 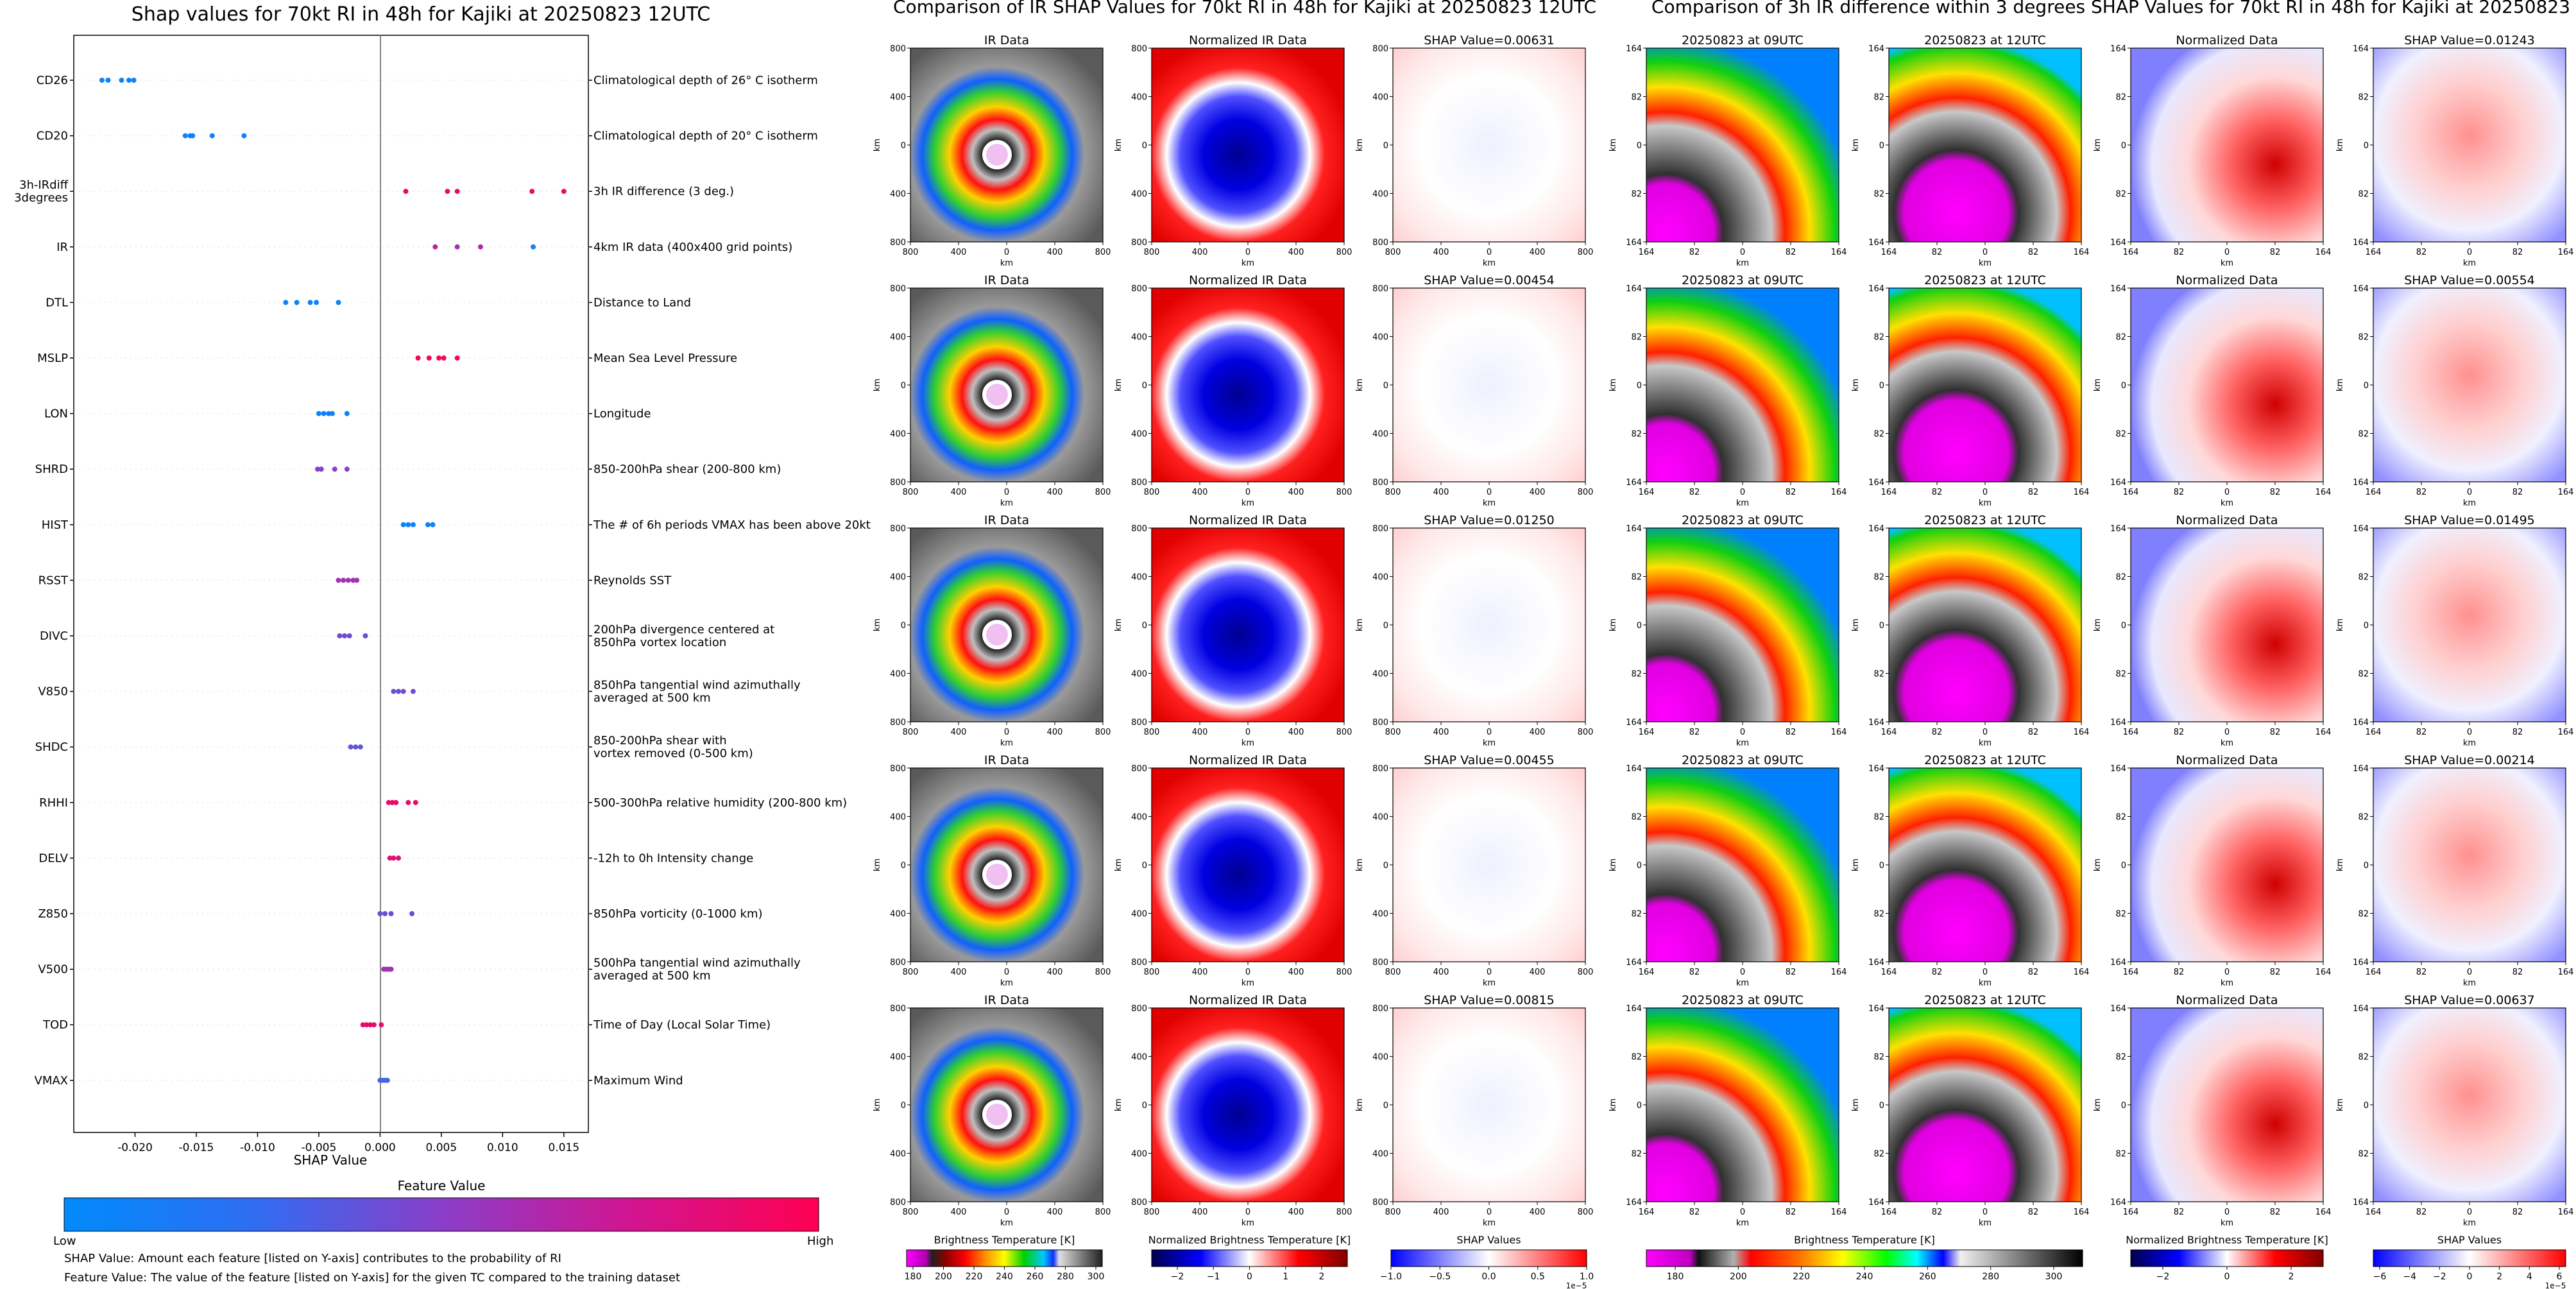 I want to click on feature-description: -12h to 0h Intensity change, so click(x=673, y=858).